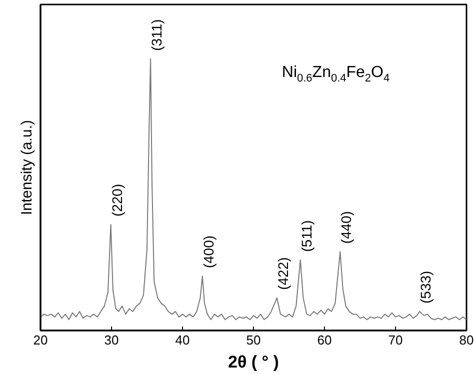  I want to click on y-axis-title: Intensity (a.u.), so click(27, 168).